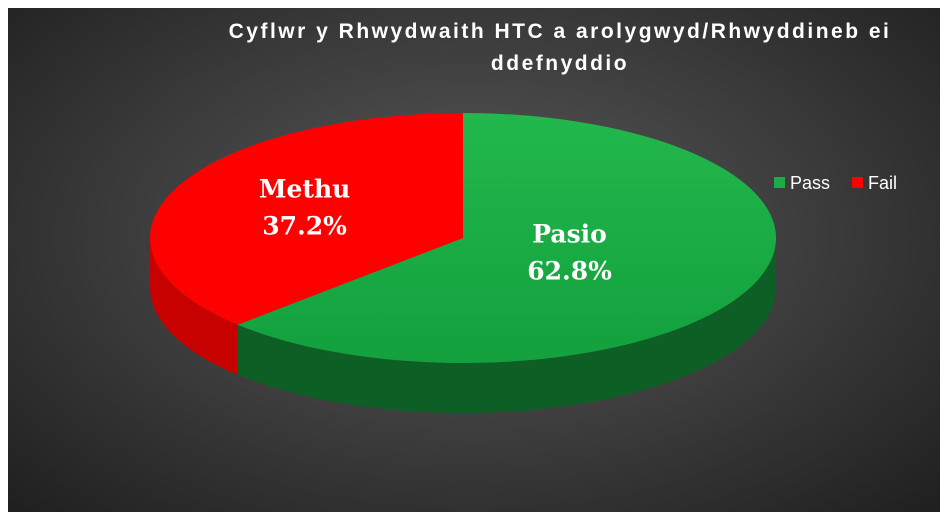 This screenshot has height=521, width=947. Describe the element at coordinates (194, 306) in the screenshot. I see `slice-side` at that location.